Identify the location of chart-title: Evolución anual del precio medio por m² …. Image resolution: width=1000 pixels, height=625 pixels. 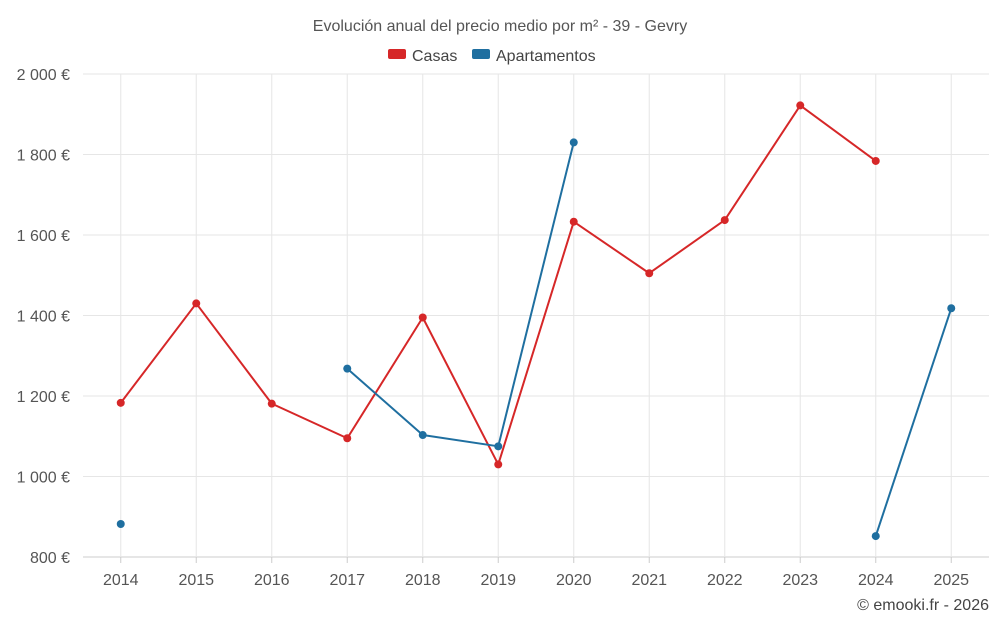
(500, 26).